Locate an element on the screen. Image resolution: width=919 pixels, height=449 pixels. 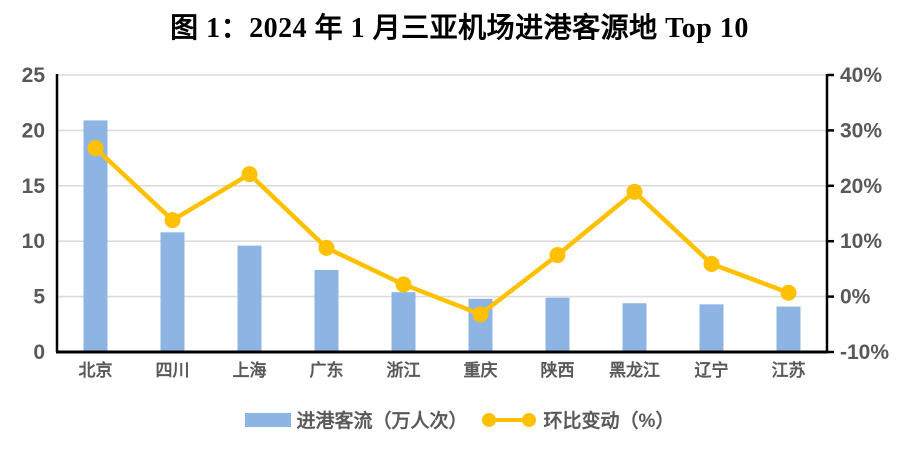
right-axis-label: 30% is located at coordinates (861, 130).